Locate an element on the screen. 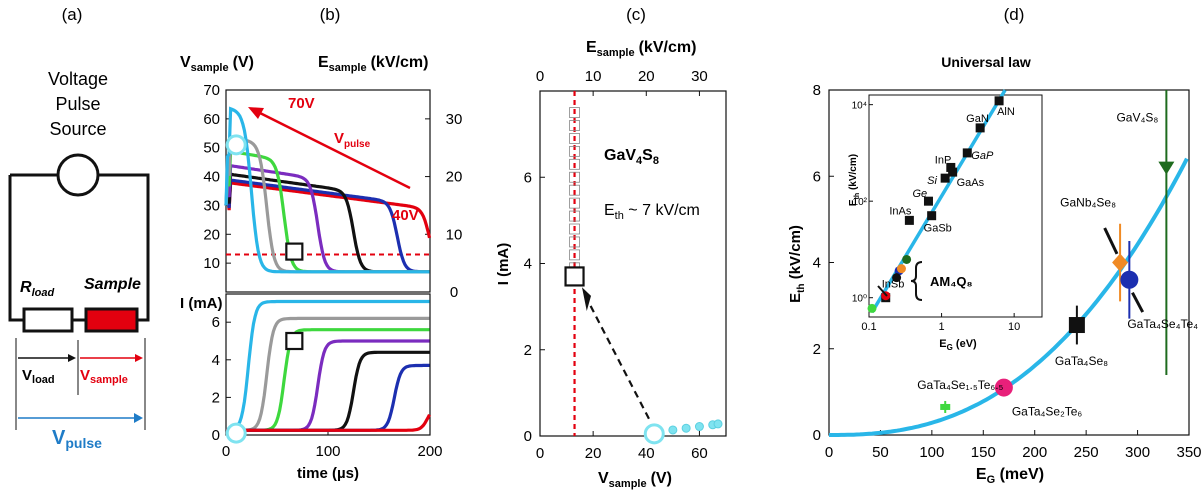 This screenshot has height=494, width=1204. b-xtick-label: 0 is located at coordinates (226, 451).